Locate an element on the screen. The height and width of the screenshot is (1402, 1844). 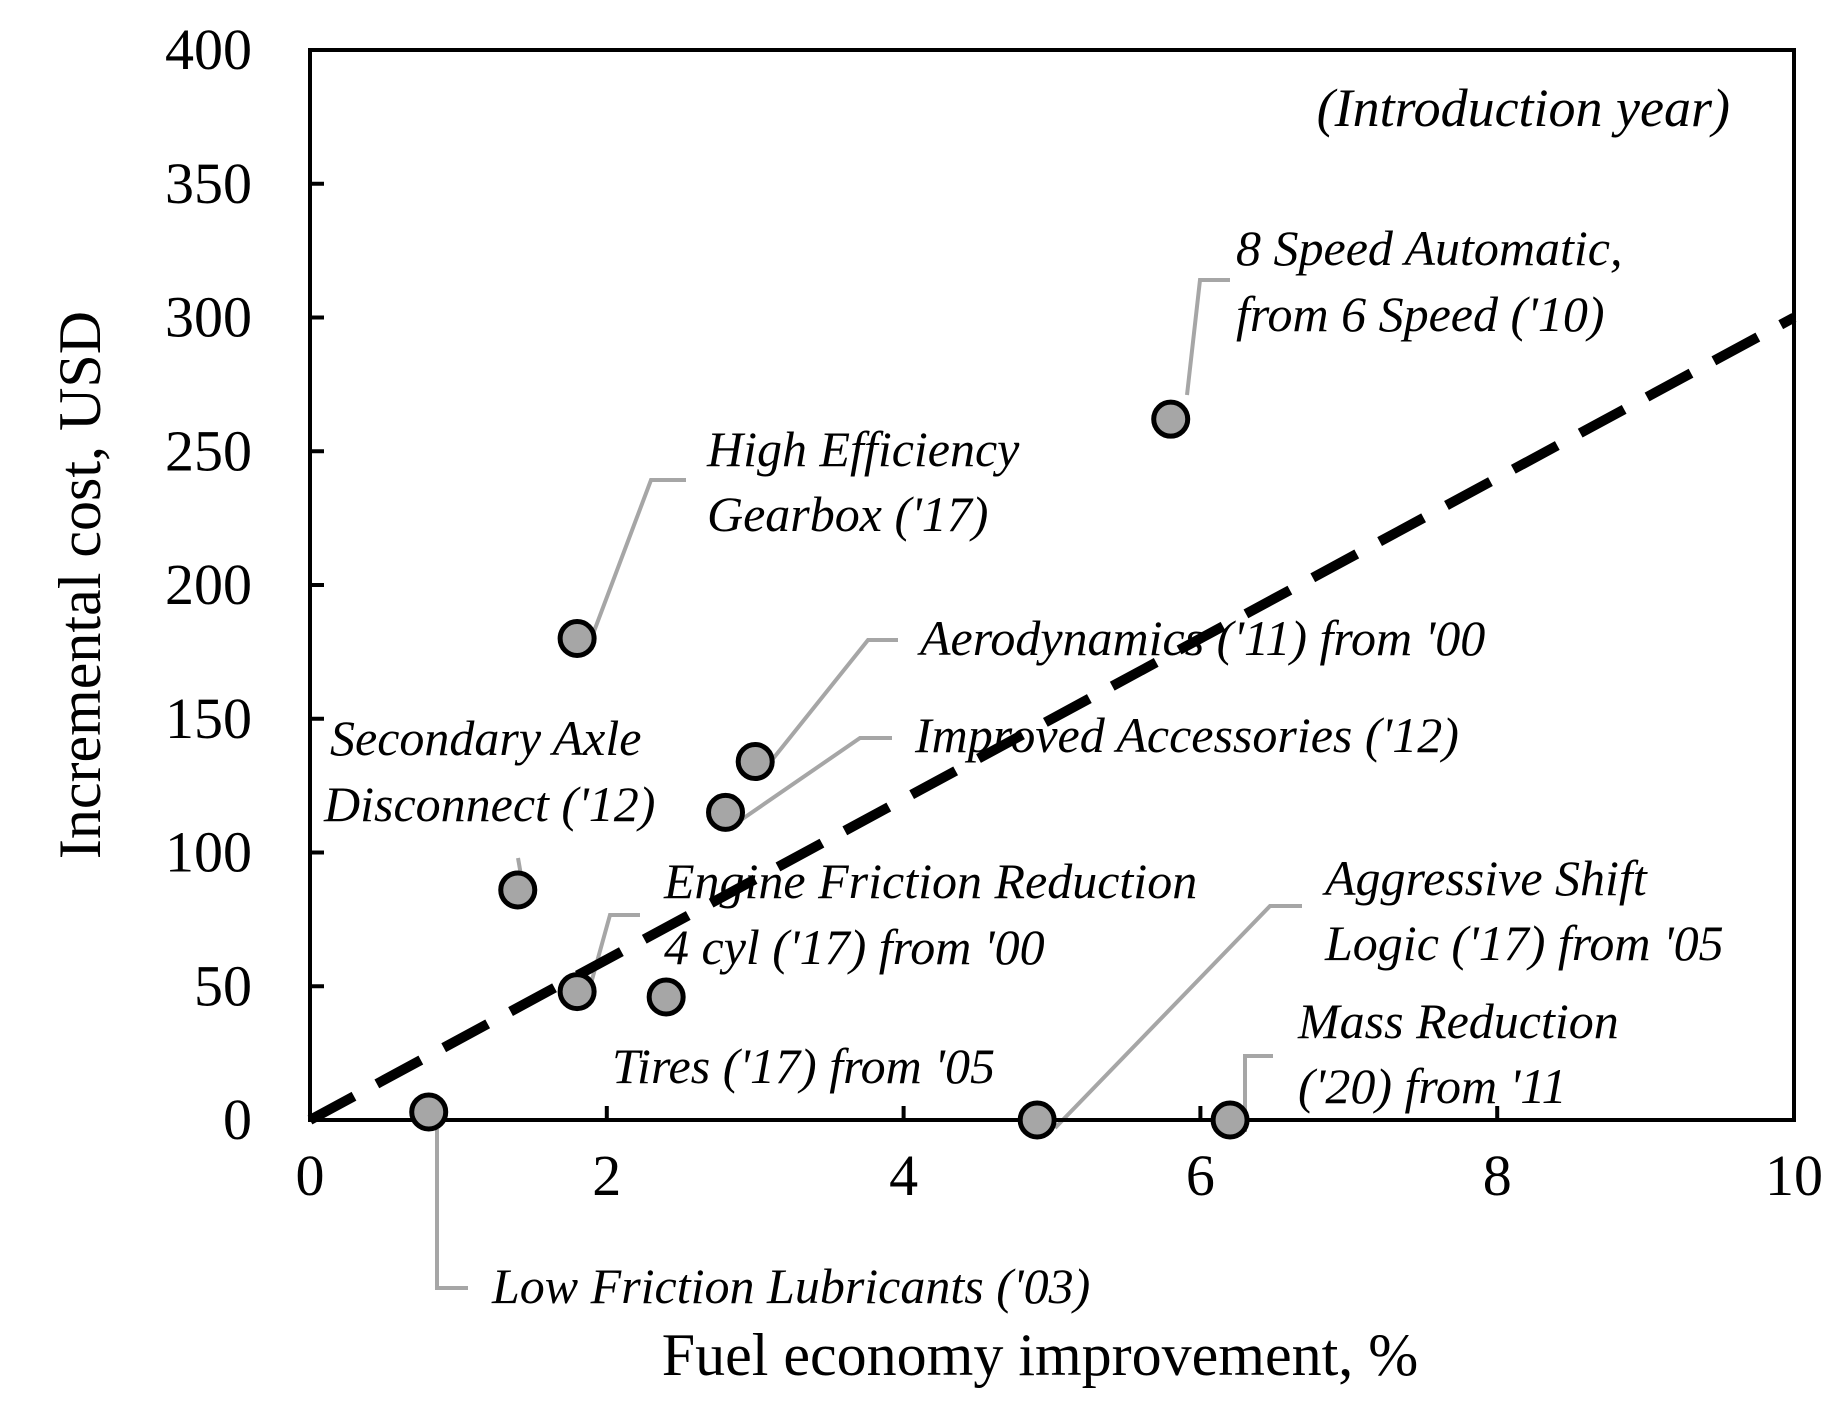
high-efficiency-gearbox-label: Gearbox ('17) is located at coordinates (847, 514).